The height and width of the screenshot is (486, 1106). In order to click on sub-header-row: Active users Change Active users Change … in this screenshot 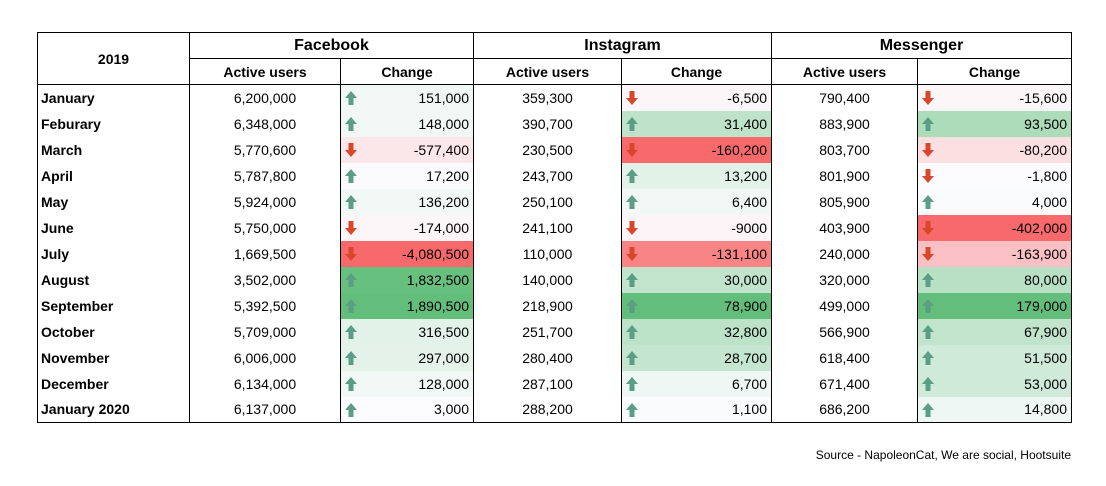, I will do `click(555, 71)`.